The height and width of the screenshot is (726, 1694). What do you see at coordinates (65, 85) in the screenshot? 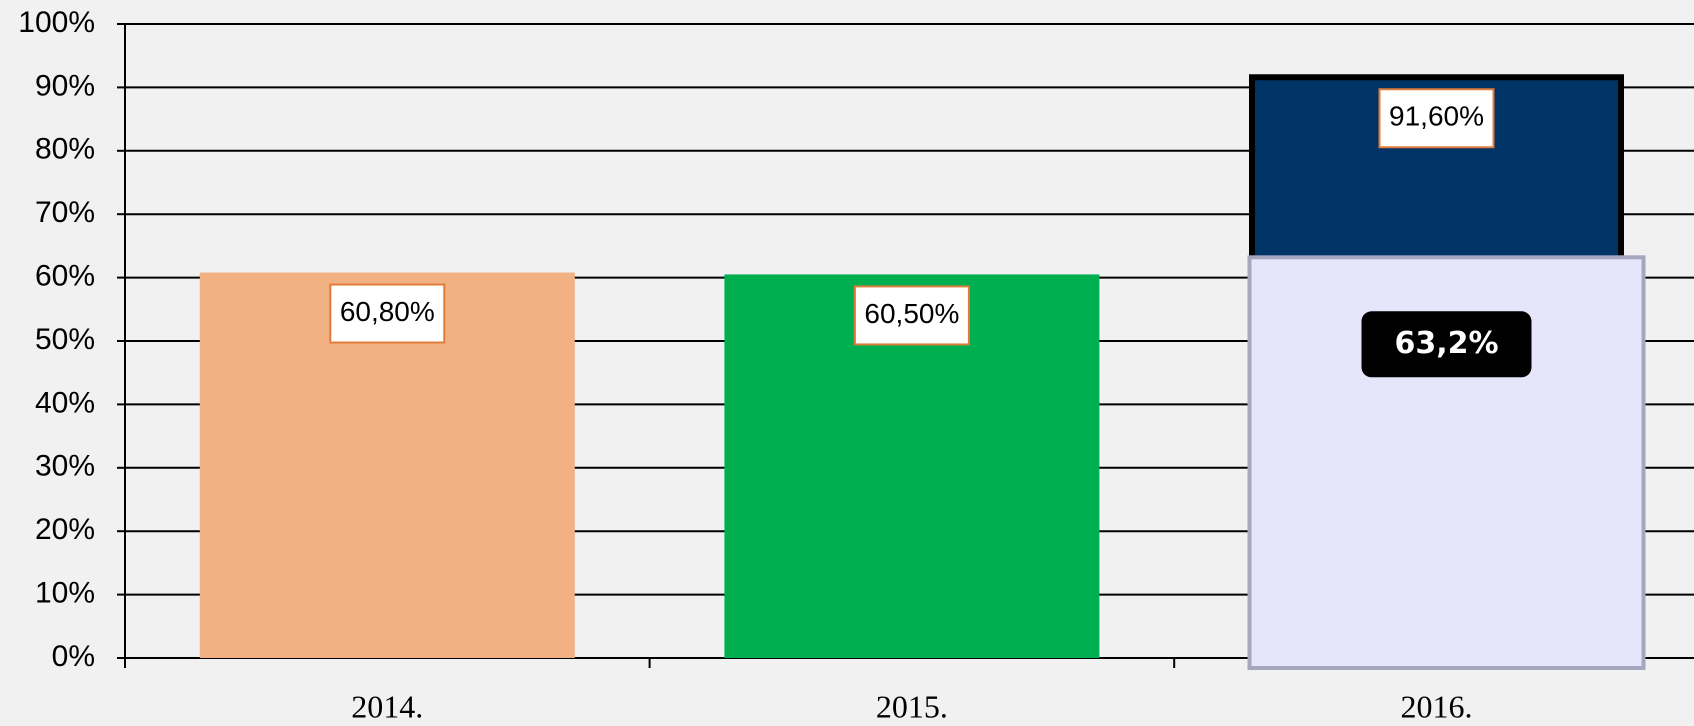
I see `y-tick-label: 90%` at bounding box center [65, 85].